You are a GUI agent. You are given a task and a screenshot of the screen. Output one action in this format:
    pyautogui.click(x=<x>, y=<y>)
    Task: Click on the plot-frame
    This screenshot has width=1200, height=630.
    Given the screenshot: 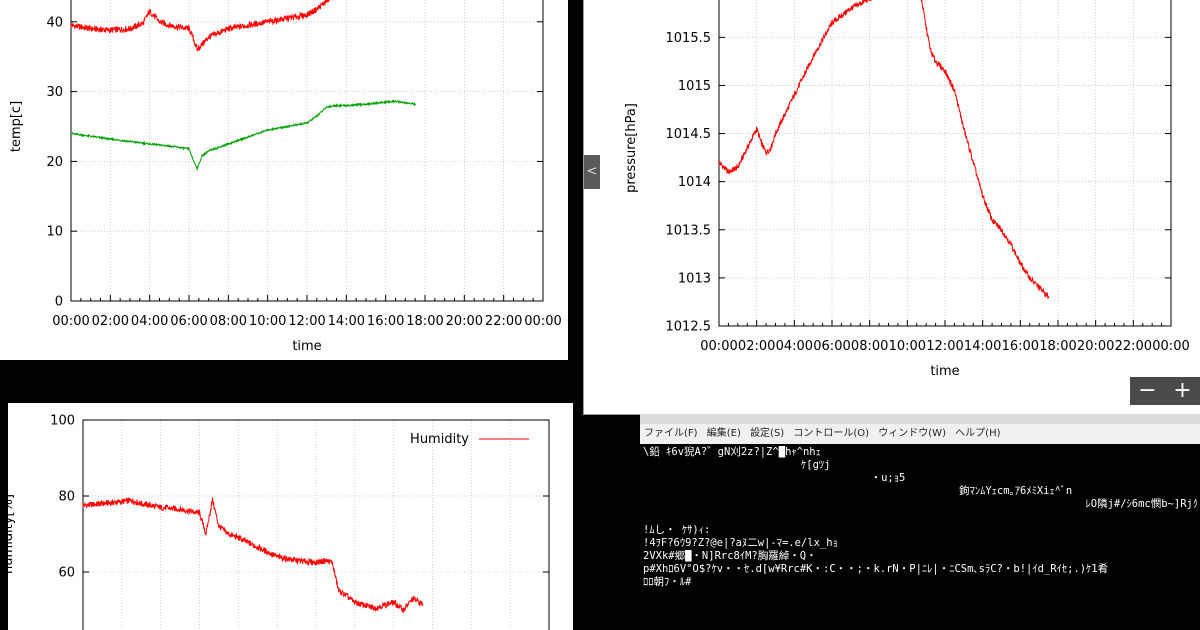 What is the action you would take?
    pyautogui.click(x=316, y=524)
    